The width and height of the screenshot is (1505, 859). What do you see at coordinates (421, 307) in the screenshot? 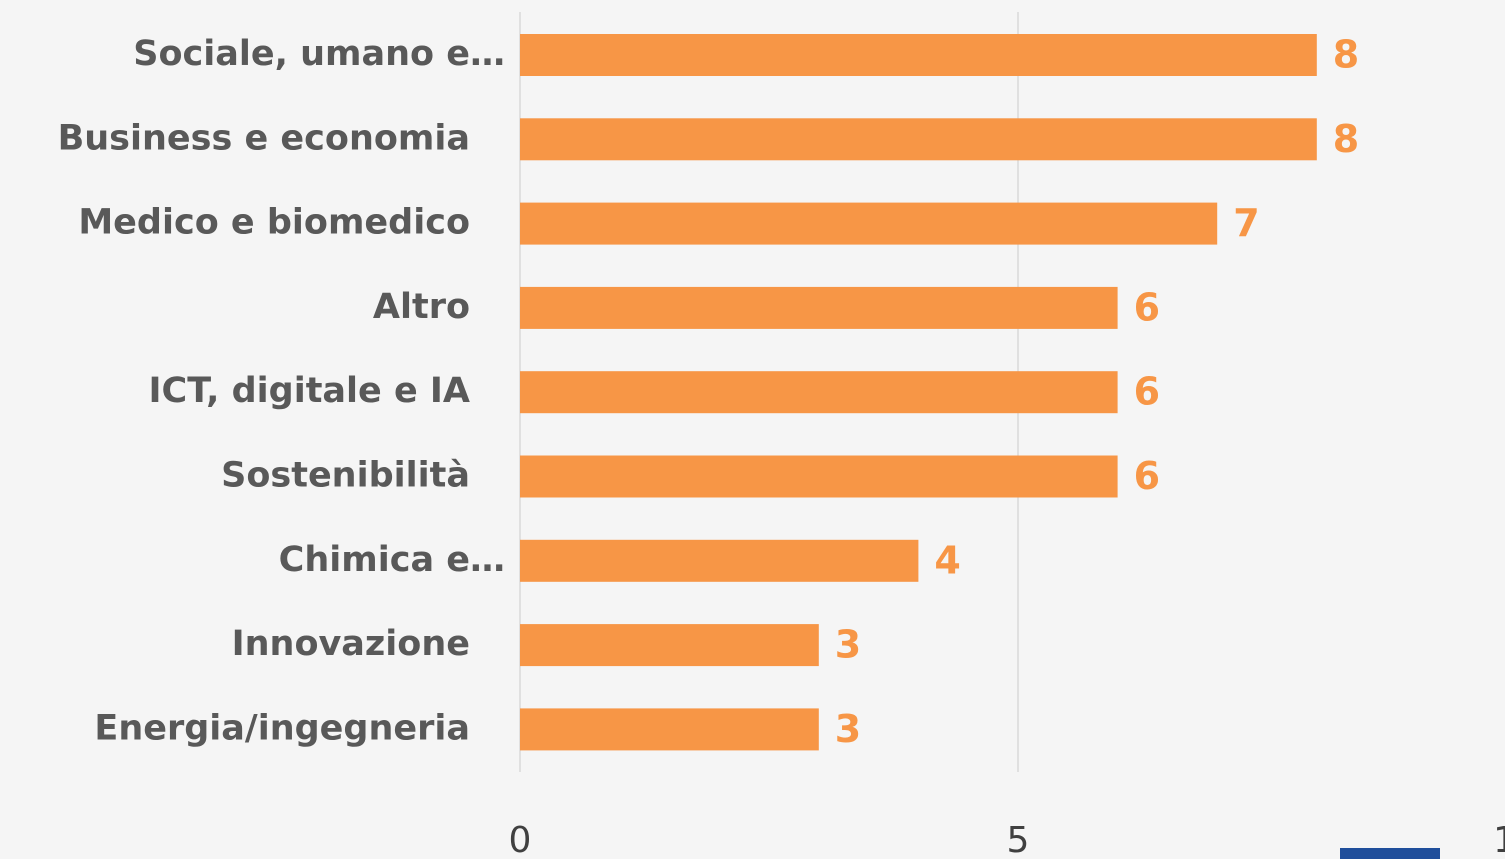
I see `y-tick-label: Altro` at bounding box center [421, 307].